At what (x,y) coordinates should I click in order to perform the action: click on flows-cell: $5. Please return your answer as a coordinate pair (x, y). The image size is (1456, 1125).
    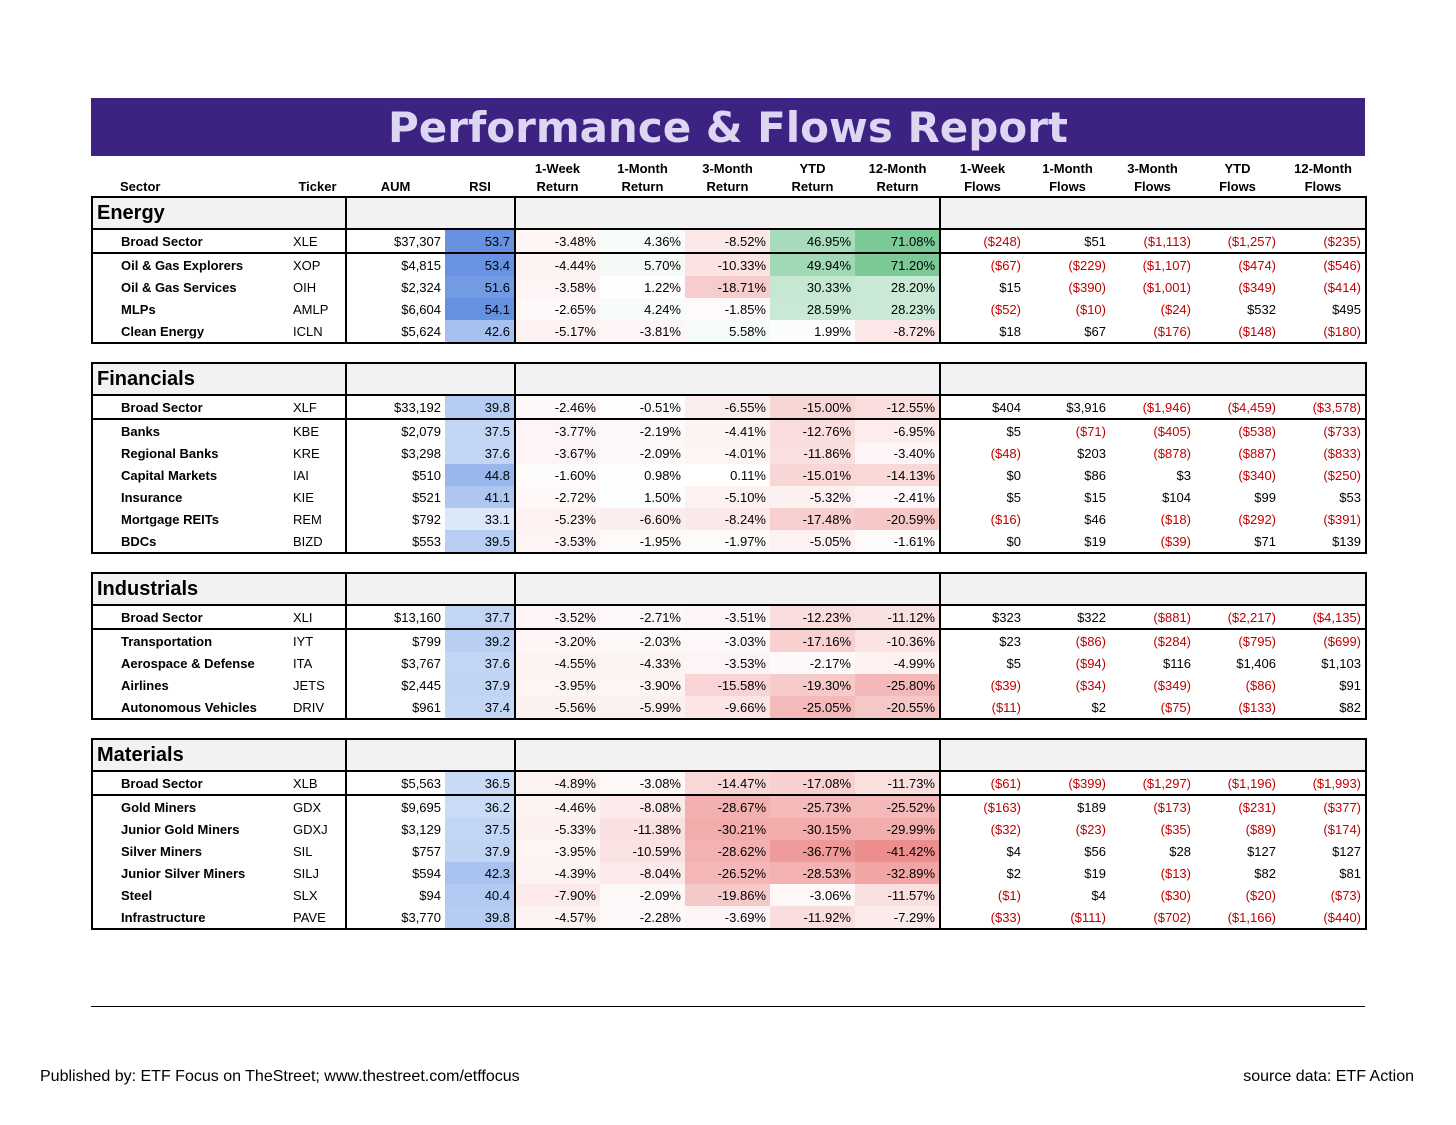
    Looking at the image, I should click on (1013, 497).